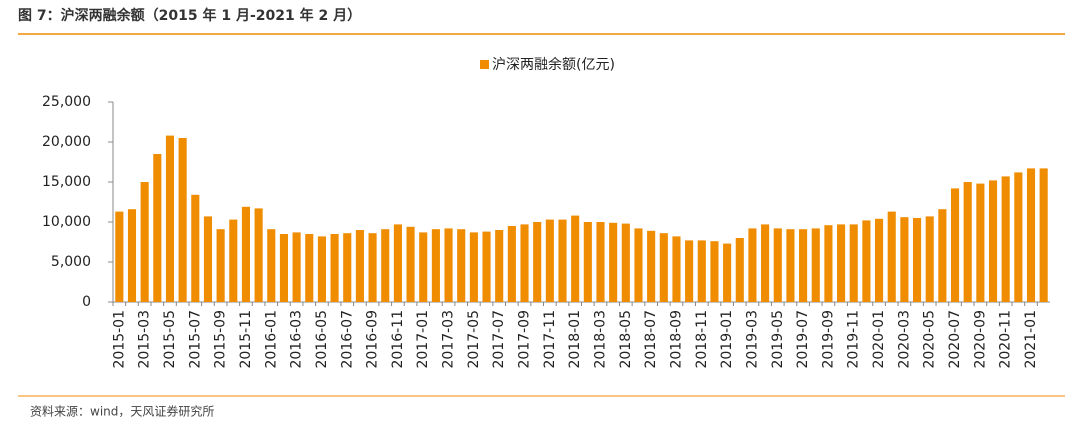  What do you see at coordinates (626, 339) in the screenshot?
I see `x-tick-label: 2018-05` at bounding box center [626, 339].